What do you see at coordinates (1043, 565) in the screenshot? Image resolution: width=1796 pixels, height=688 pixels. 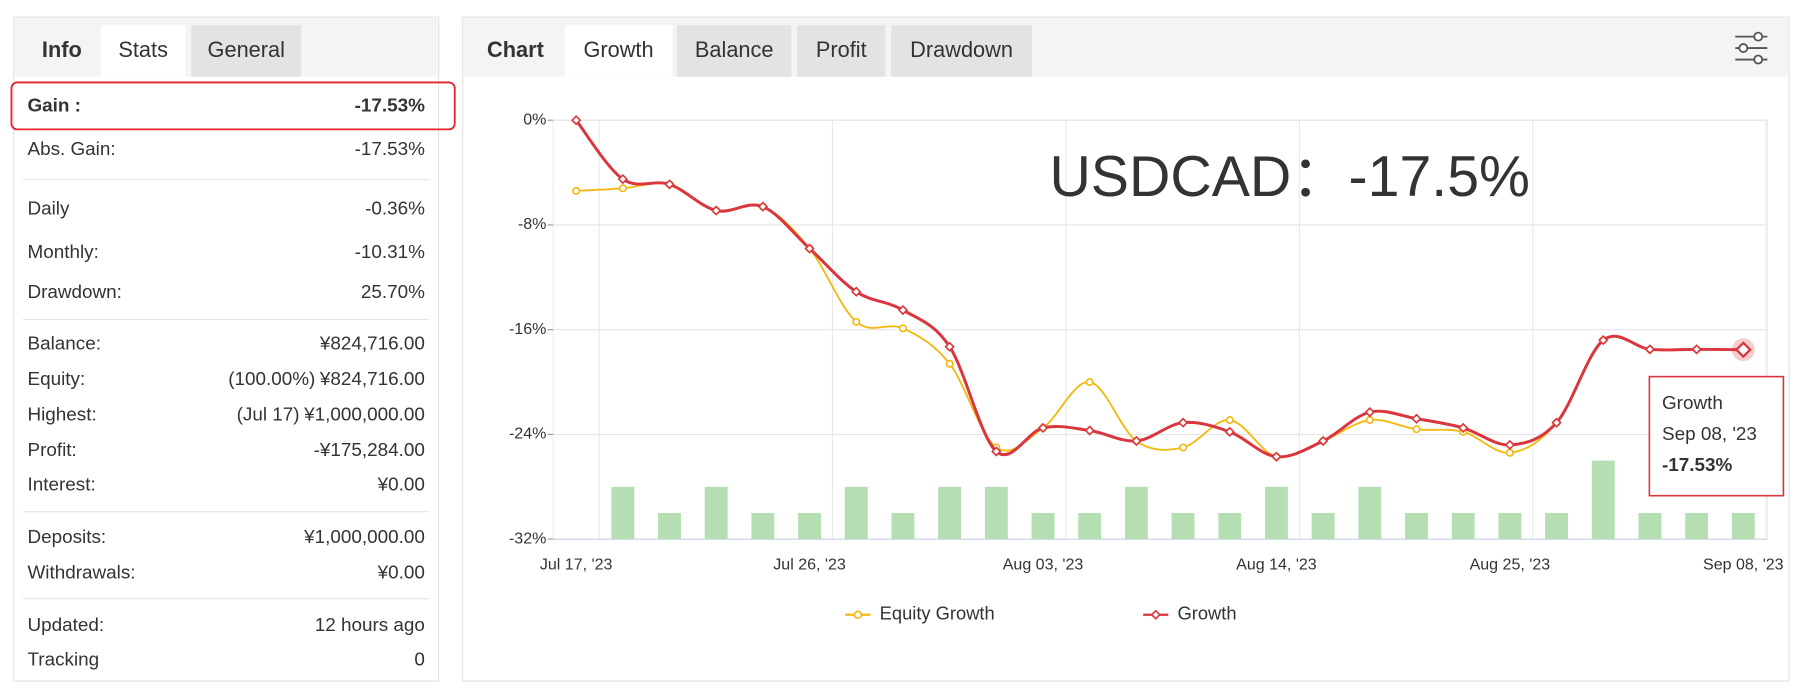 I see `x-tick-label: Aug 03, '23` at bounding box center [1043, 565].